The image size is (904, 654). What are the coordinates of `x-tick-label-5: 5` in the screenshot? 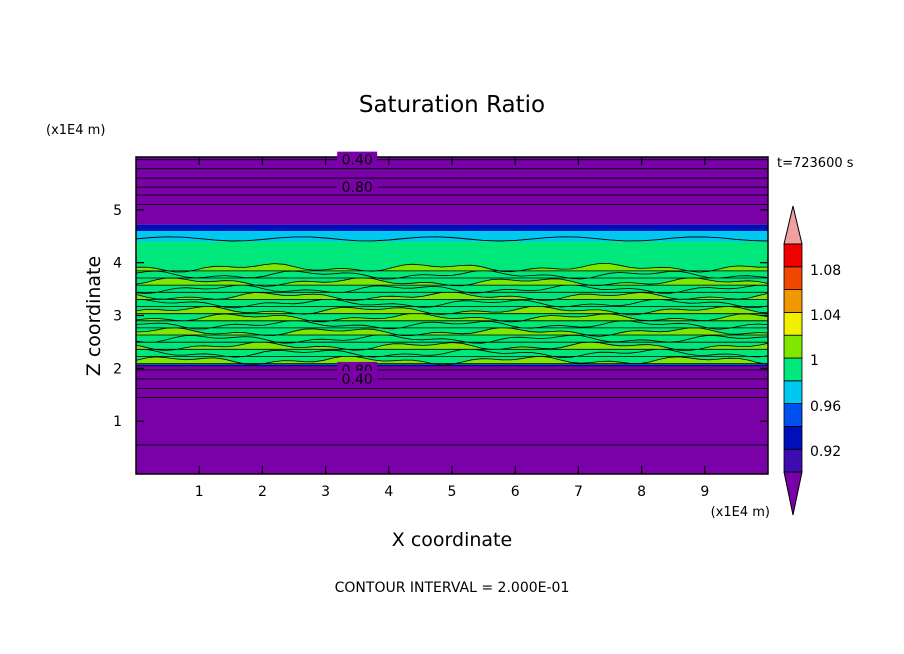 It's located at (452, 492).